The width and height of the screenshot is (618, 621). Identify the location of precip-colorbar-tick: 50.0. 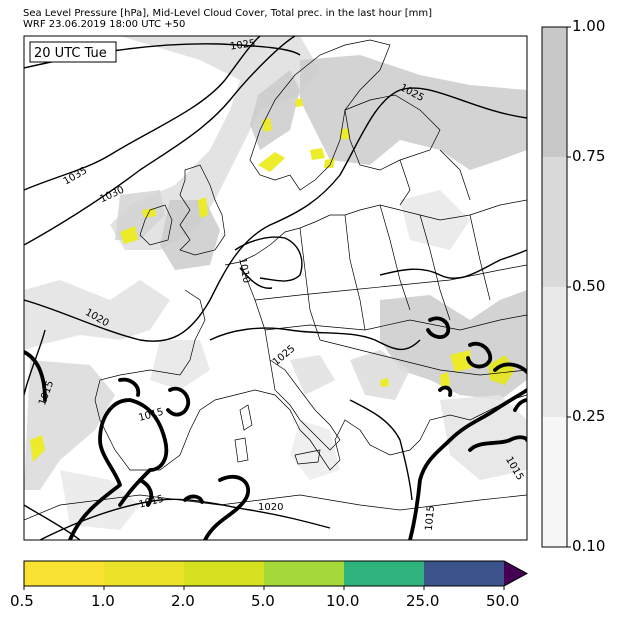
(503, 601).